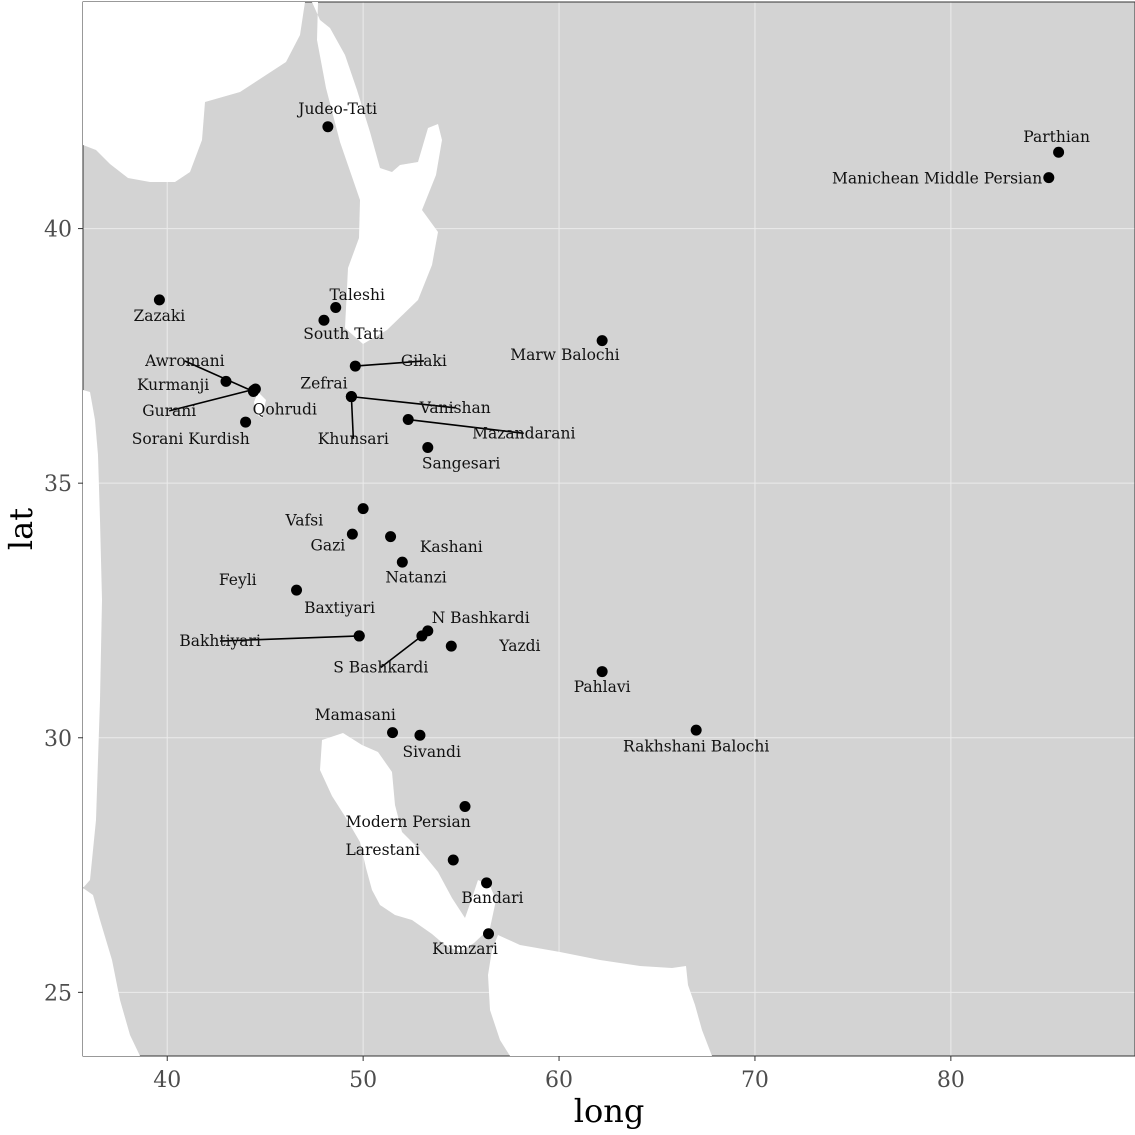 The image size is (1135, 1135). Describe the element at coordinates (420, 735) in the screenshot. I see `point-sivandi` at that location.